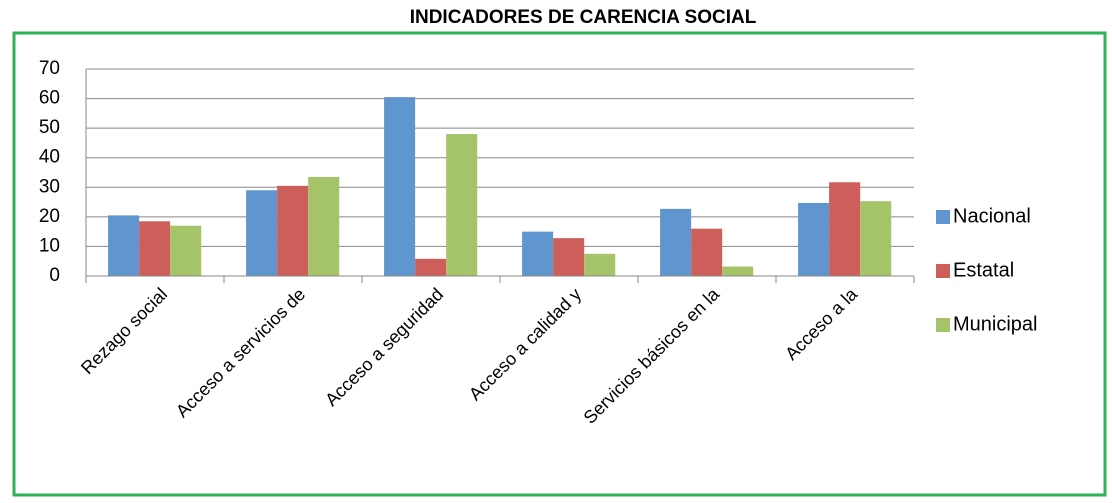 The height and width of the screenshot is (503, 1112). What do you see at coordinates (124, 331) in the screenshot?
I see `x-tick-label: Rezago social` at bounding box center [124, 331].